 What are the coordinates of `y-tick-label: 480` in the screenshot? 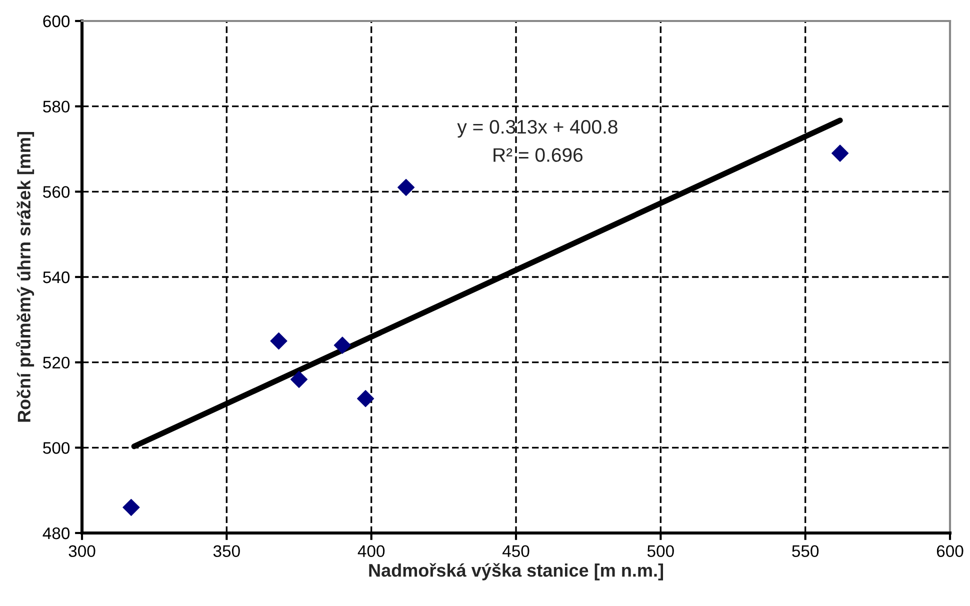 It's located at (56, 533).